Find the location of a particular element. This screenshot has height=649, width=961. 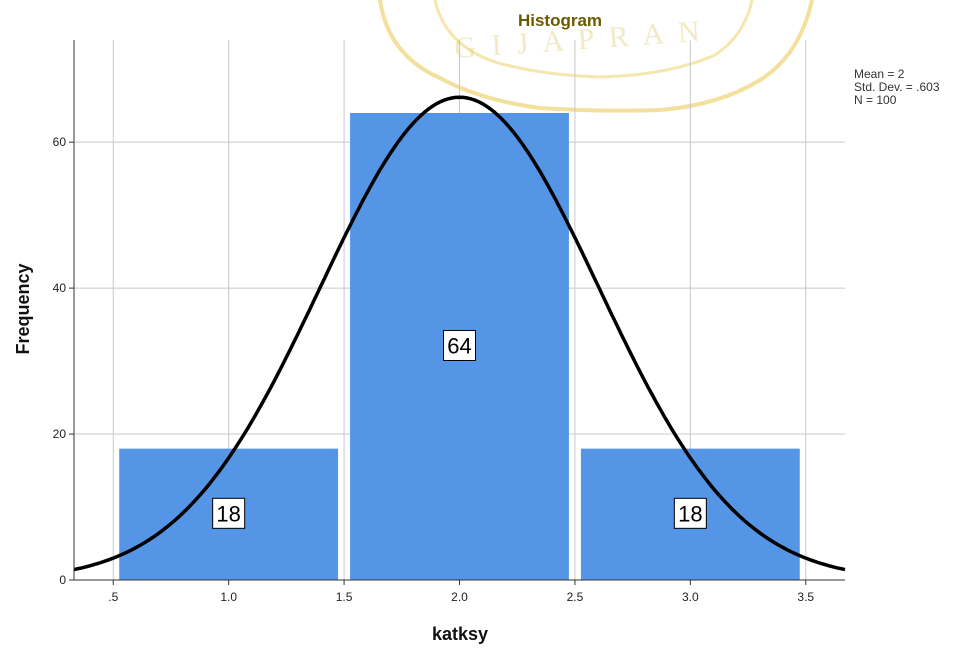

x-axis-label: katksy is located at coordinates (460, 634).